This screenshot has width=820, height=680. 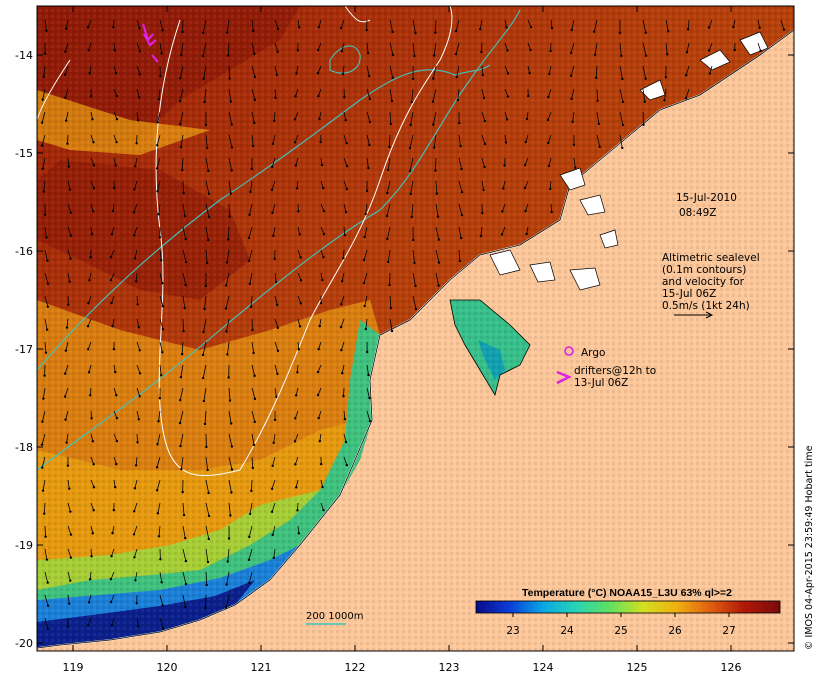 What do you see at coordinates (73, 340) in the screenshot?
I see `lon-tick: 119` at bounding box center [73, 340].